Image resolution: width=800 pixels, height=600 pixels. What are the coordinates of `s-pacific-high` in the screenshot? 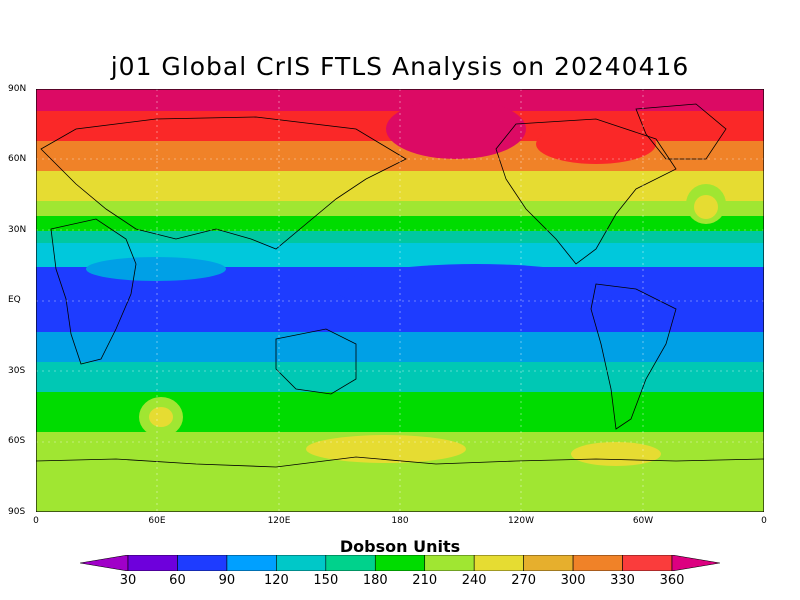 It's located at (386, 449).